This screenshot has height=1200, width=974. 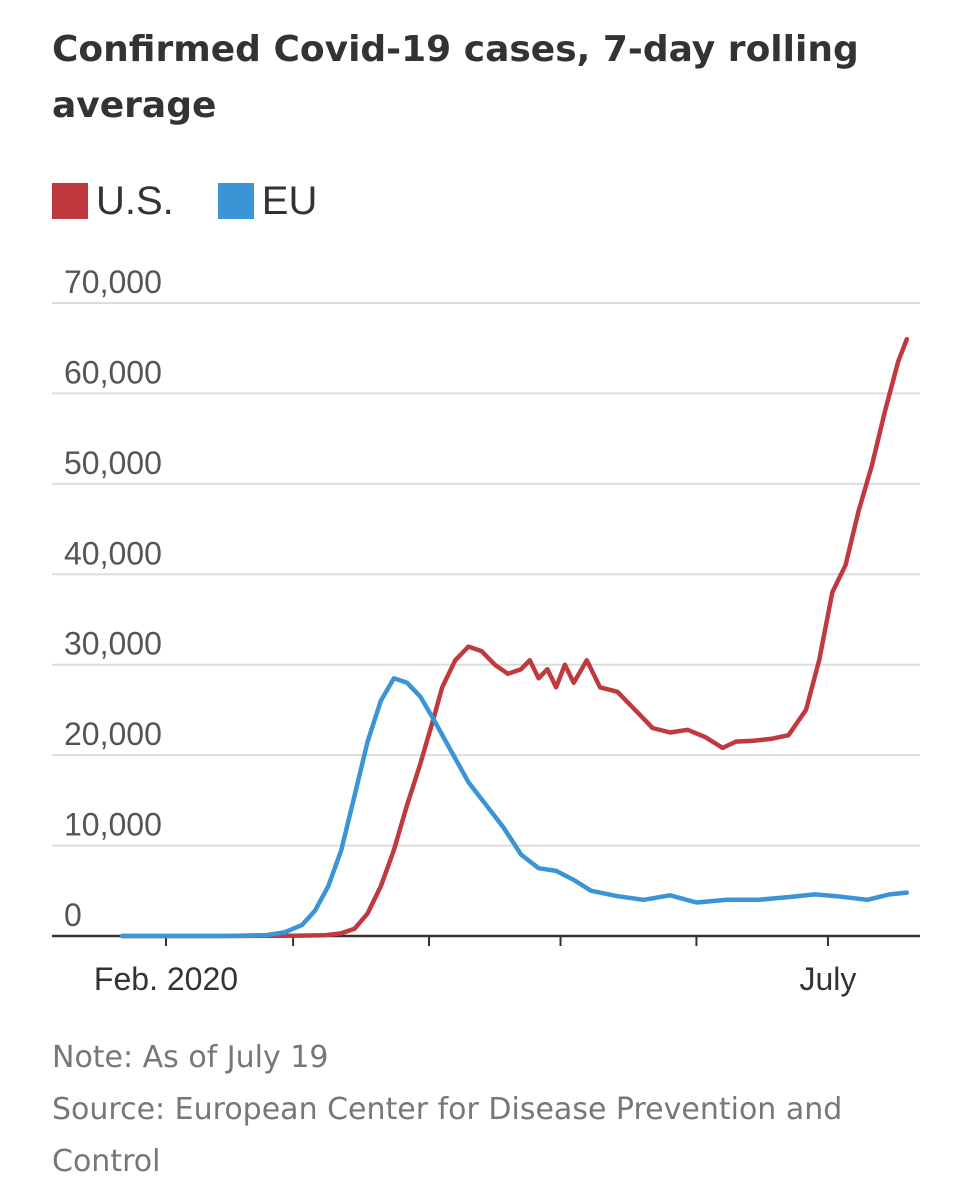 What do you see at coordinates (113, 644) in the screenshot?
I see `y-tick-label: 30,000` at bounding box center [113, 644].